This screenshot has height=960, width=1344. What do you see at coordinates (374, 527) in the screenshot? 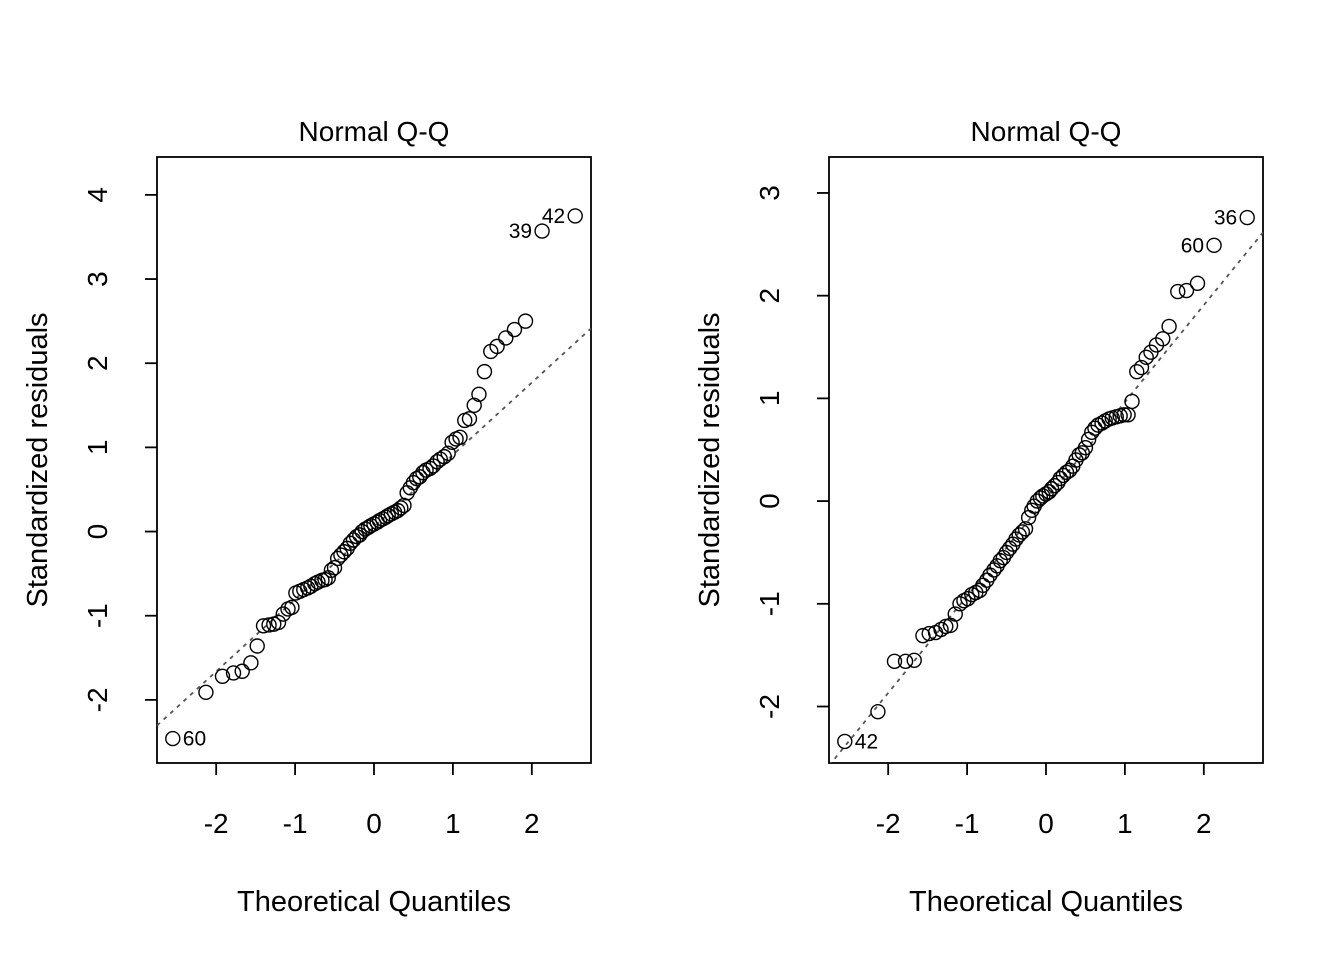
I see `qq-reference-line` at bounding box center [374, 527].